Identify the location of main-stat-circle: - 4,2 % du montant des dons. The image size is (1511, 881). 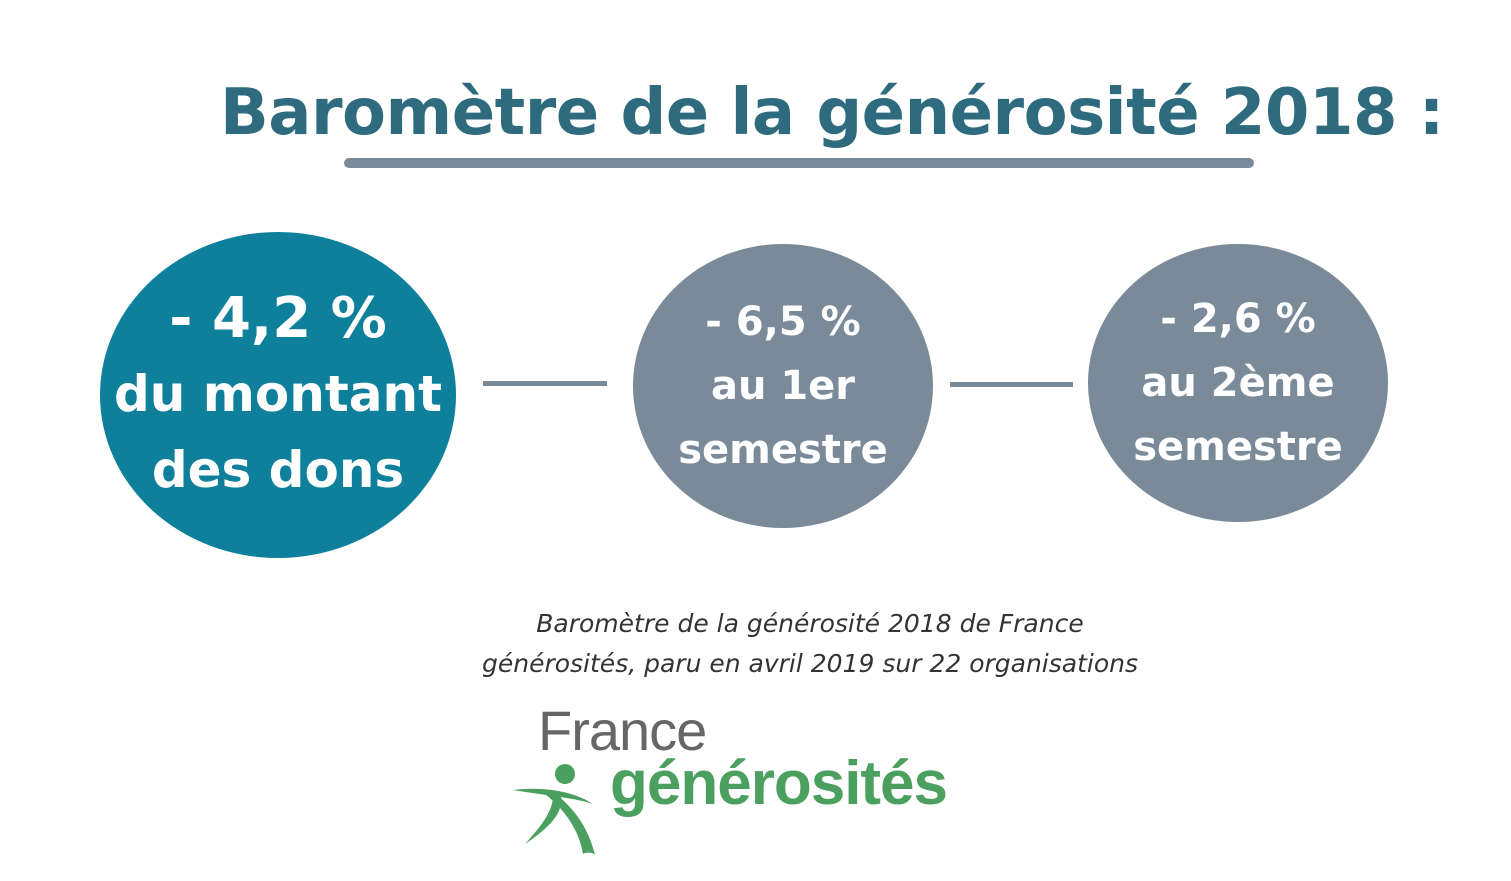
(278, 395).